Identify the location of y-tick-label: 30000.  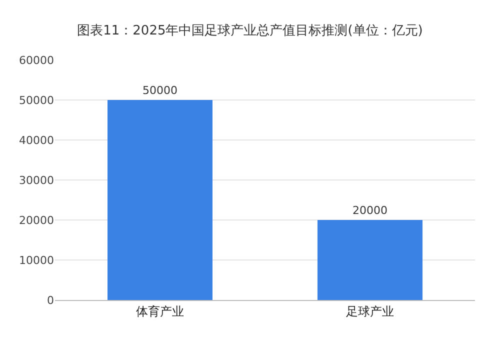
(36, 180).